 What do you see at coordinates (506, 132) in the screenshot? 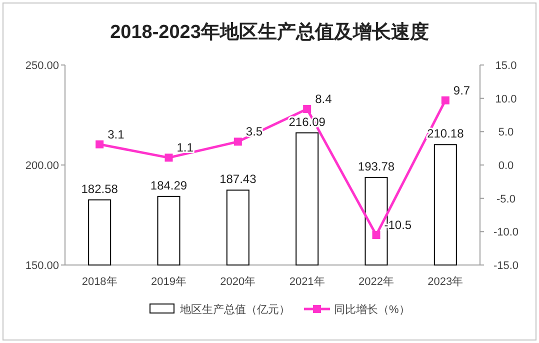
I see `y2-tick-label: 5.0` at bounding box center [506, 132].